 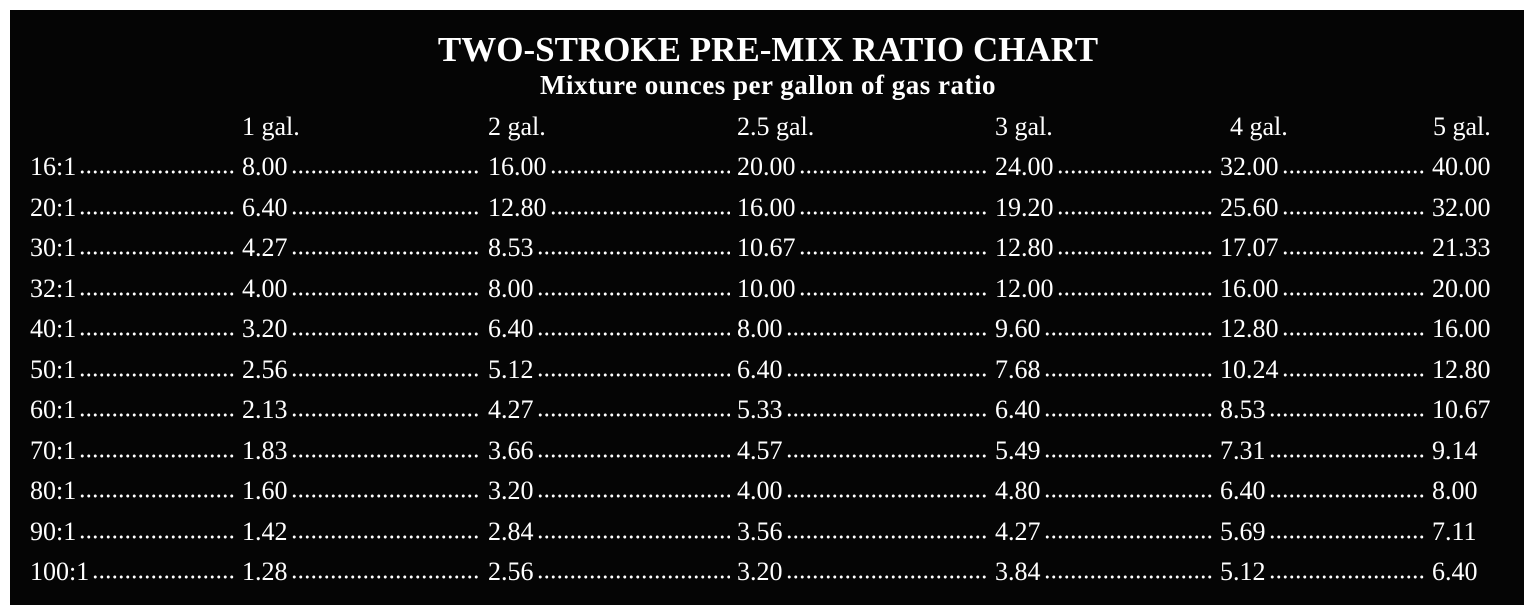 What do you see at coordinates (60, 571) in the screenshot?
I see `ratio-label: 100:1` at bounding box center [60, 571].